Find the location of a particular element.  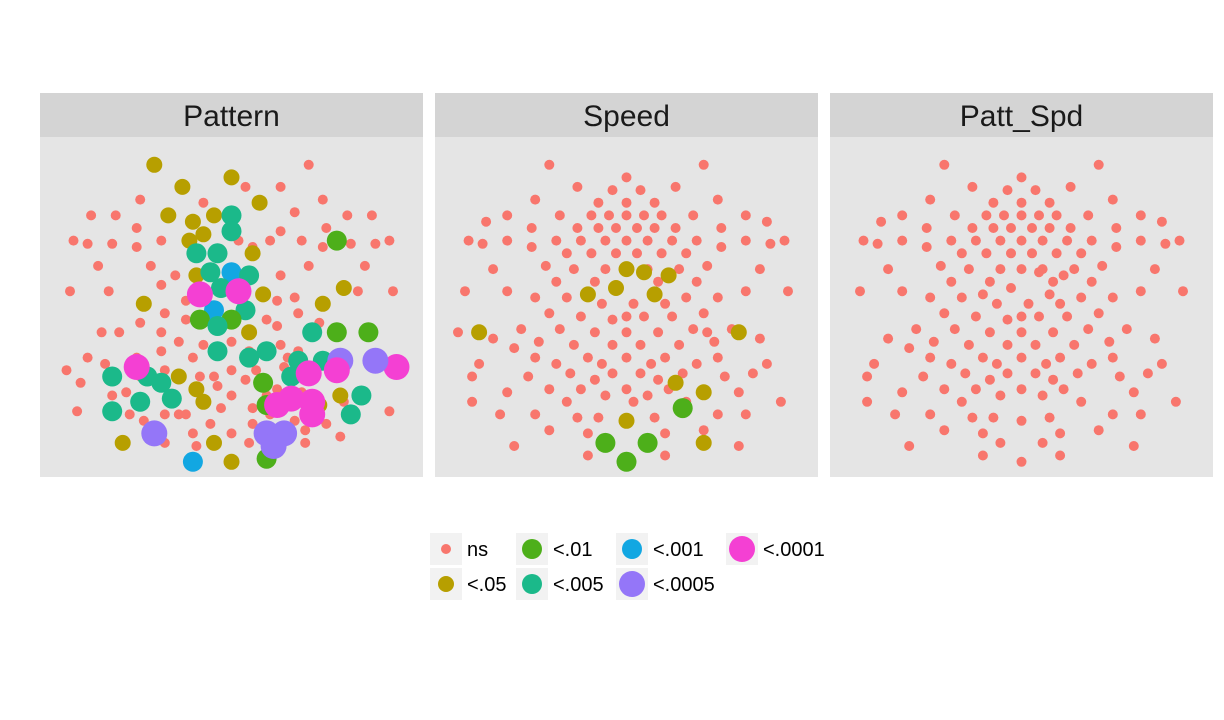

legend-item: <.0005 is located at coordinates (665, 584).